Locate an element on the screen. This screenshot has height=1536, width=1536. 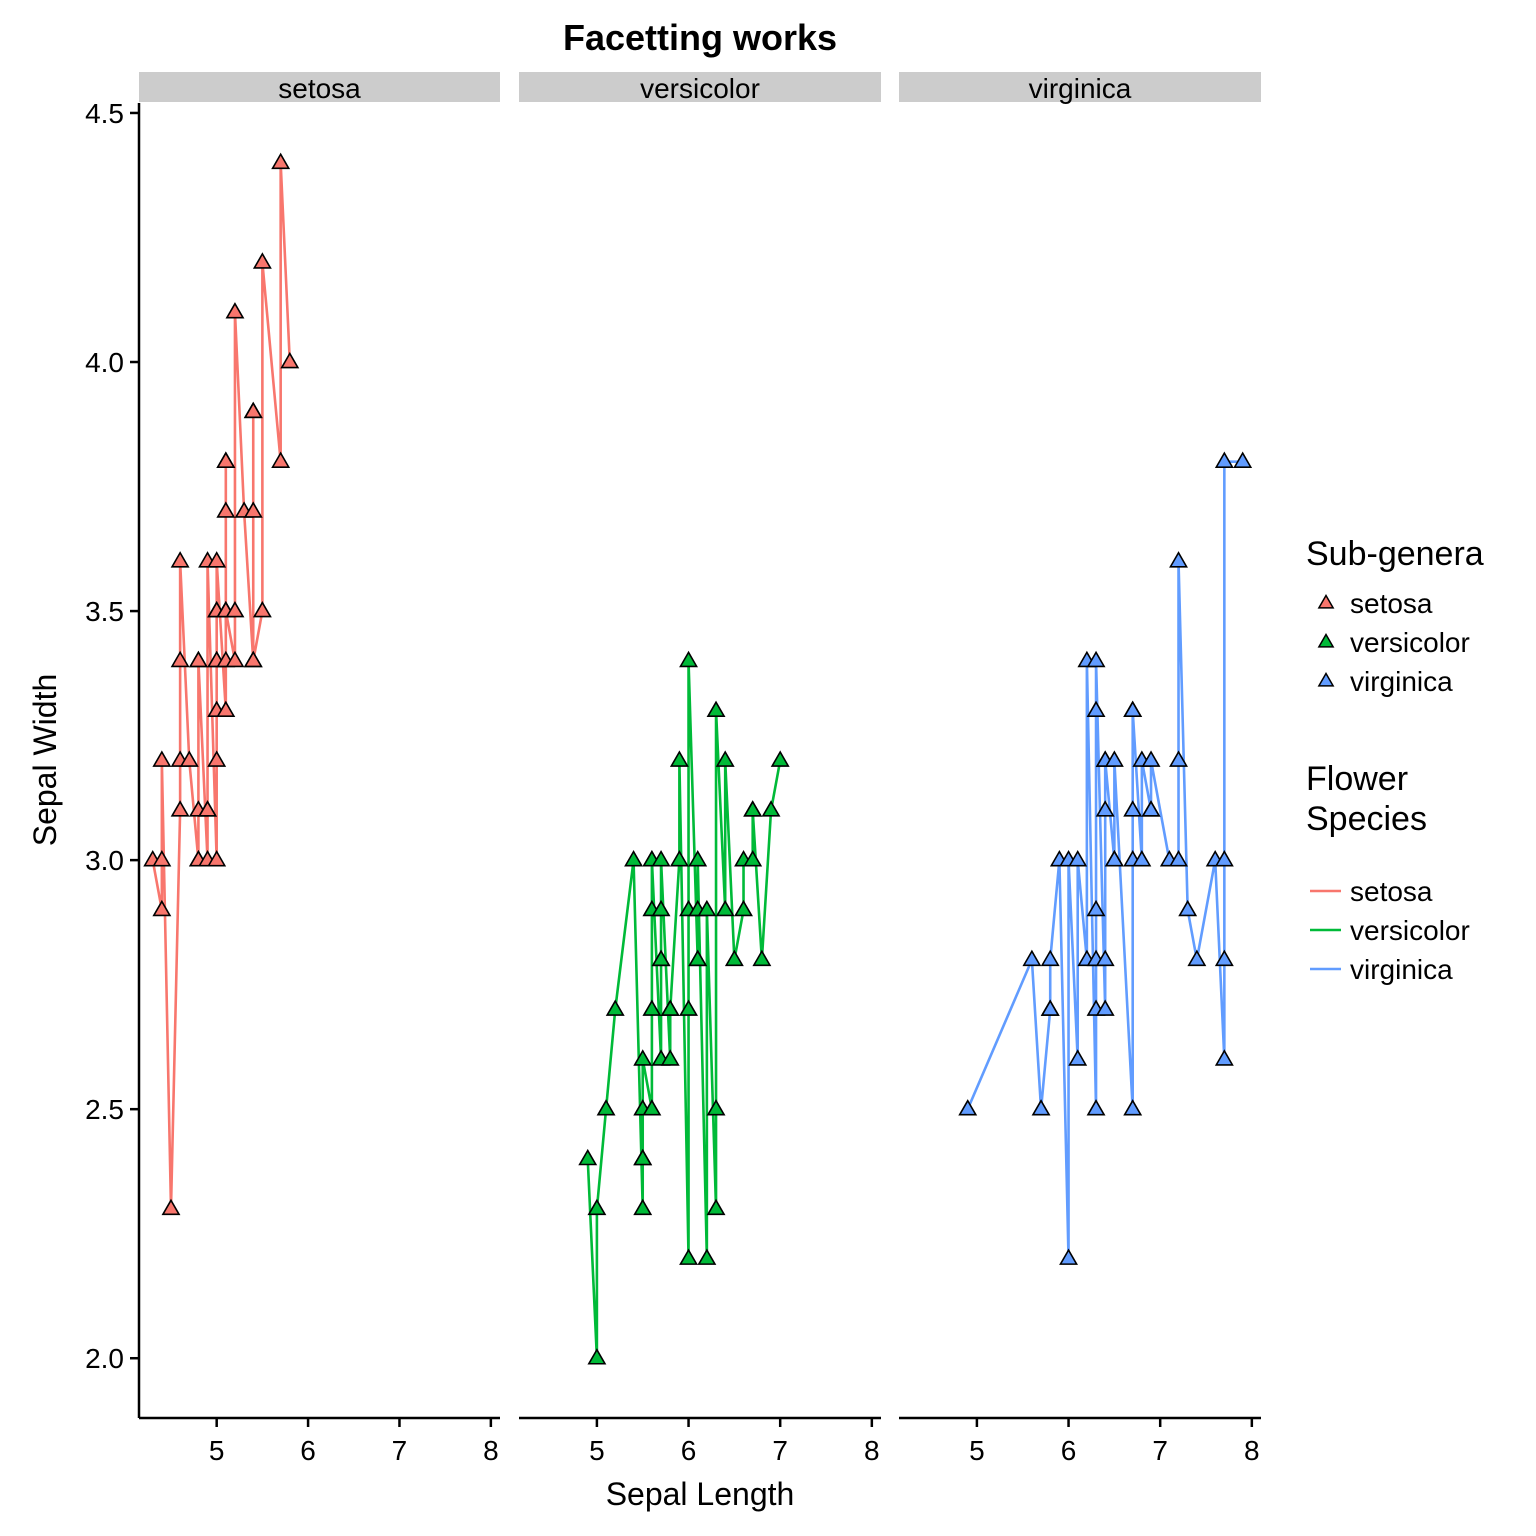
y-tick-label: 4.5 is located at coordinates (104, 113).